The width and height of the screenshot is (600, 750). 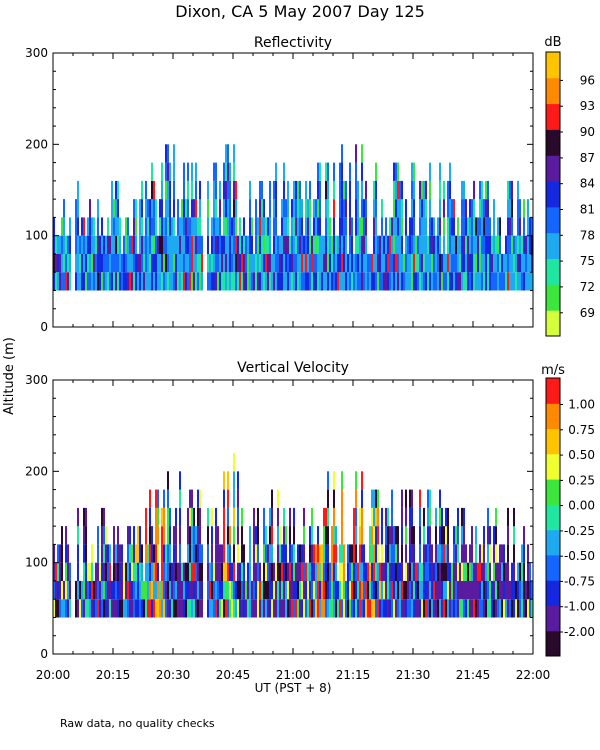 What do you see at coordinates (36, 380) in the screenshot?
I see `y-tick-label: 300` at bounding box center [36, 380].